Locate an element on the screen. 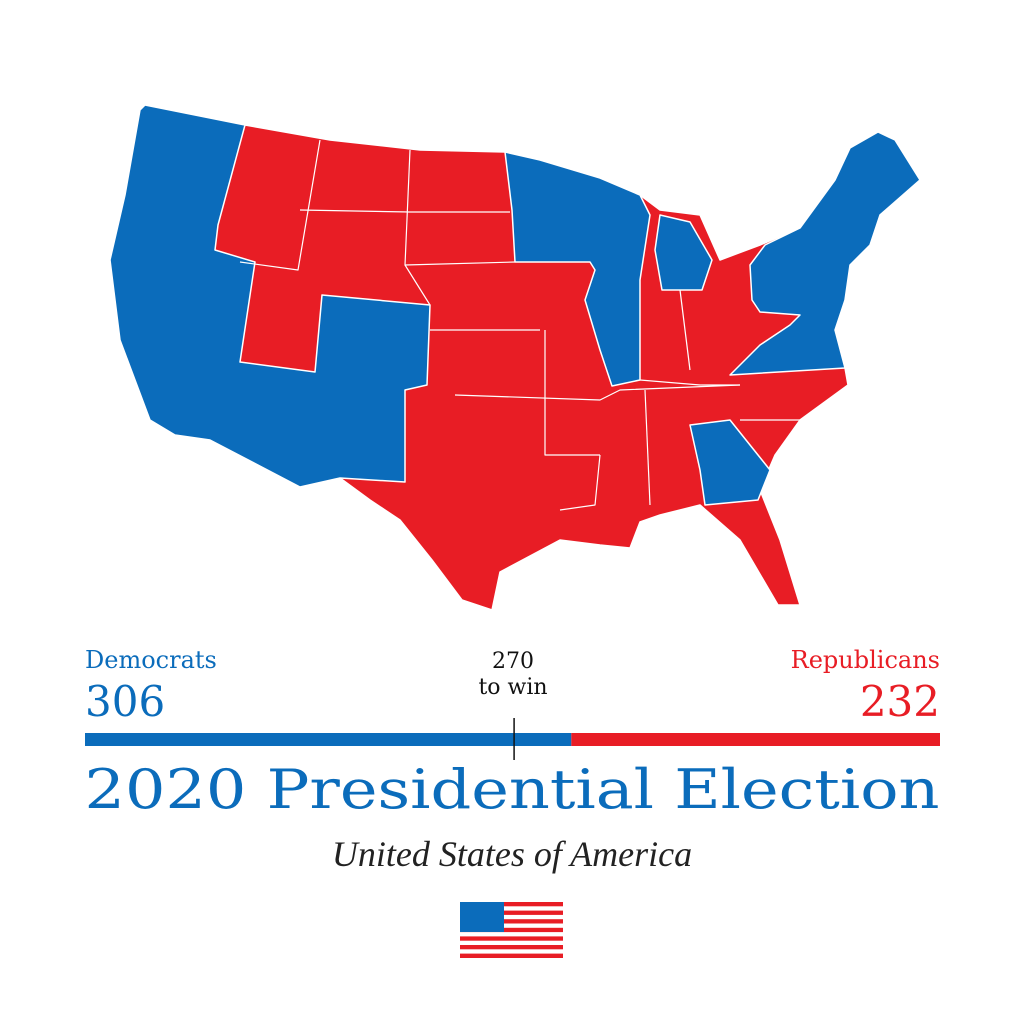  title: 2020 Presidential Election is located at coordinates (512, 789).